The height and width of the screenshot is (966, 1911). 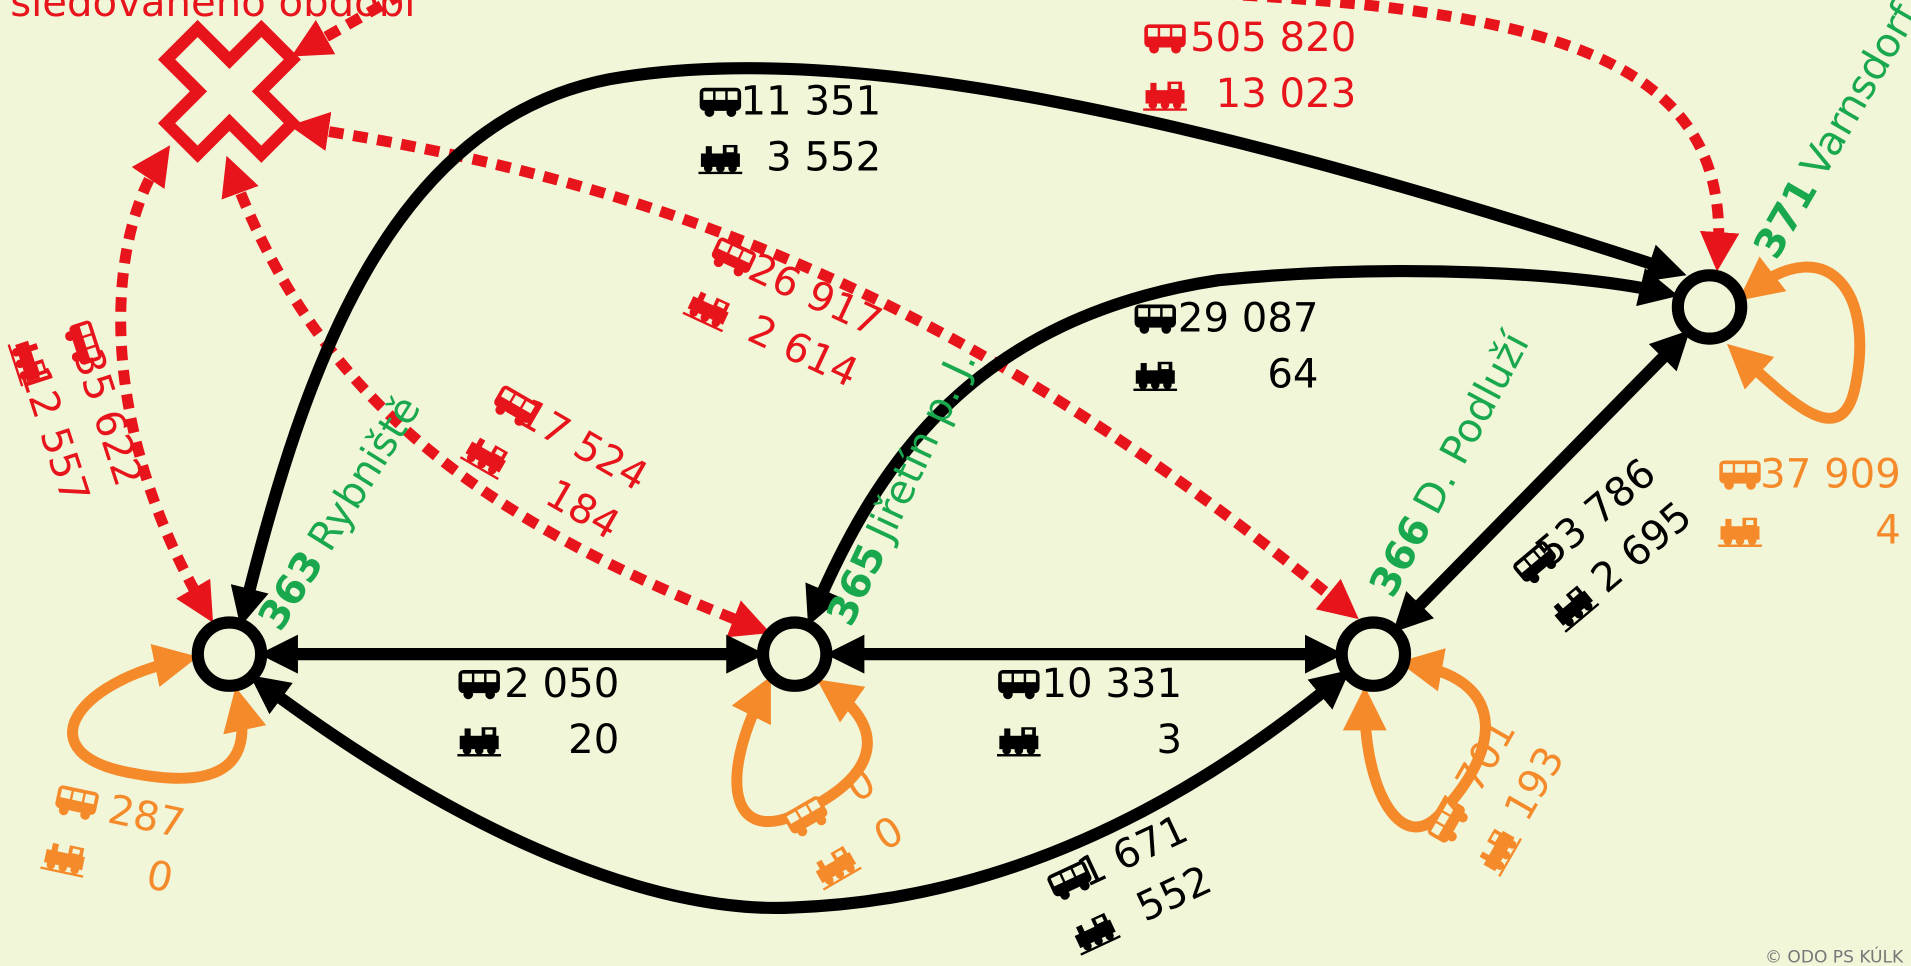 I want to click on copyright: © ODO PS KÚLK, so click(x=1834, y=955).